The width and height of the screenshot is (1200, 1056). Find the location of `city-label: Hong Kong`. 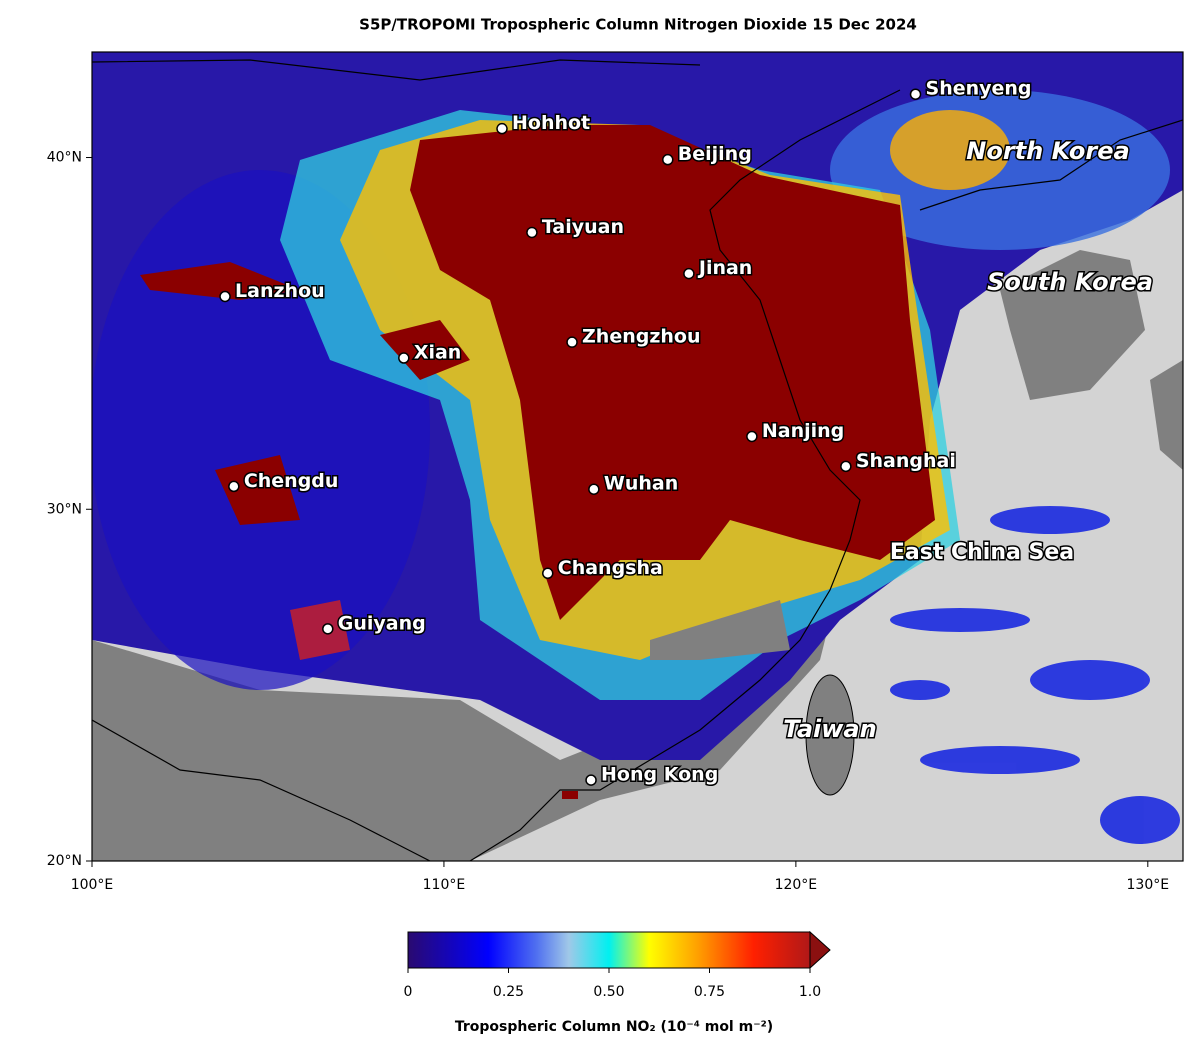

city-label: Hong Kong is located at coordinates (659, 775).